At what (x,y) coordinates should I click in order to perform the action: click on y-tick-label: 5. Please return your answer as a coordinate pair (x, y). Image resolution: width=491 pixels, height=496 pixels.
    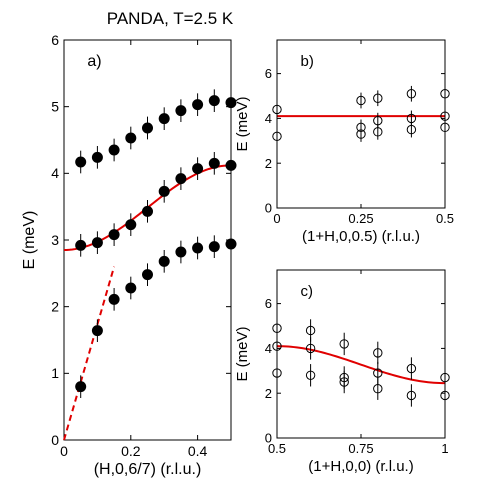
    Looking at the image, I should click on (55, 107).